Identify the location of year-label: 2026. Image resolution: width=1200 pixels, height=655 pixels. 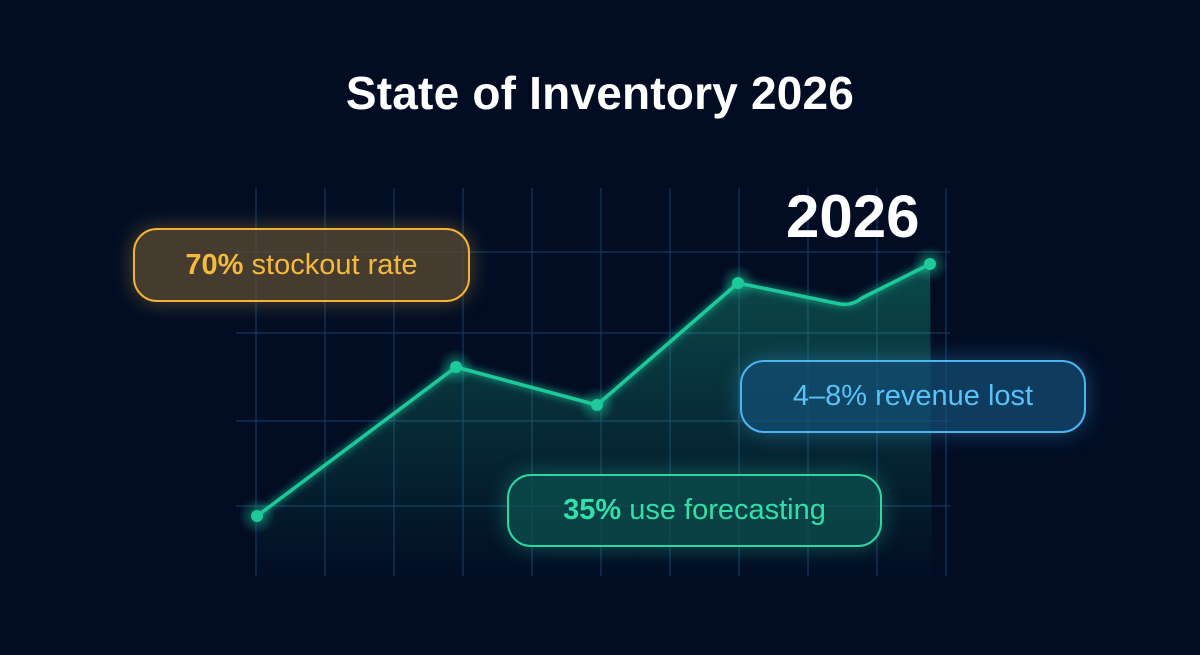
(853, 216).